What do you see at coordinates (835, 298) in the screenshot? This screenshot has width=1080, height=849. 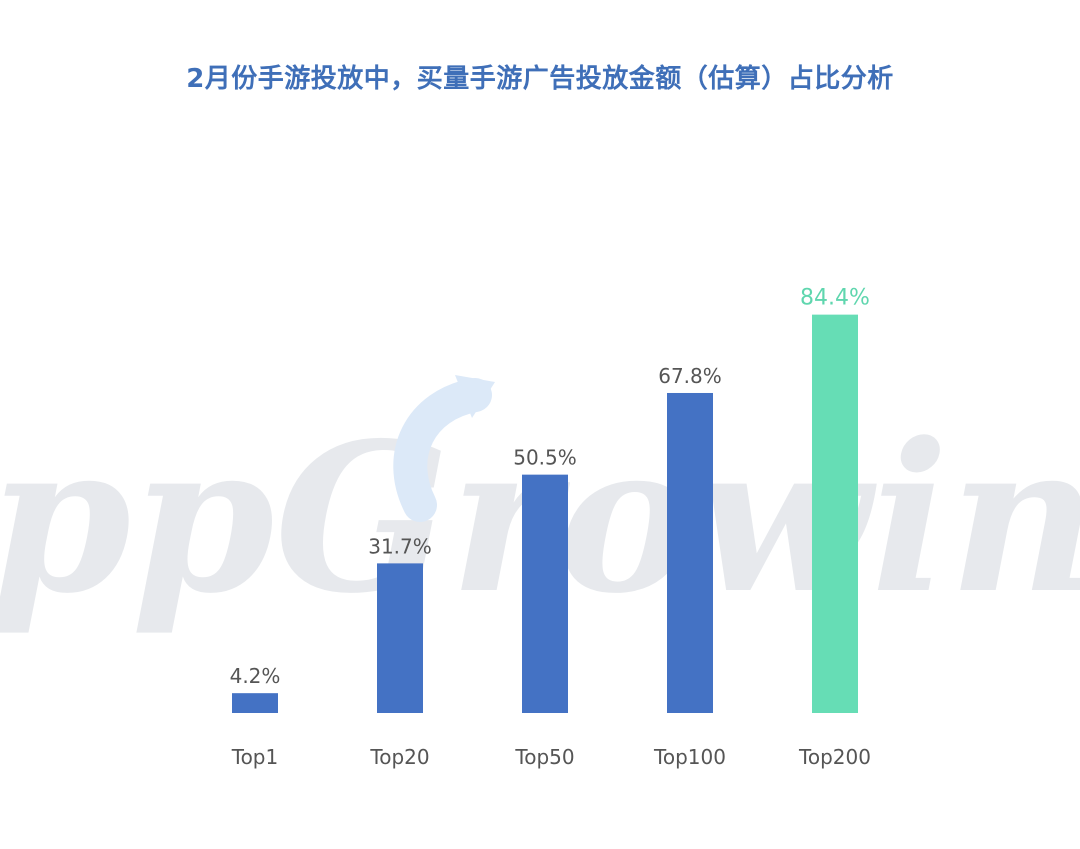 I see `value-label-top200: 84.4%` at bounding box center [835, 298].